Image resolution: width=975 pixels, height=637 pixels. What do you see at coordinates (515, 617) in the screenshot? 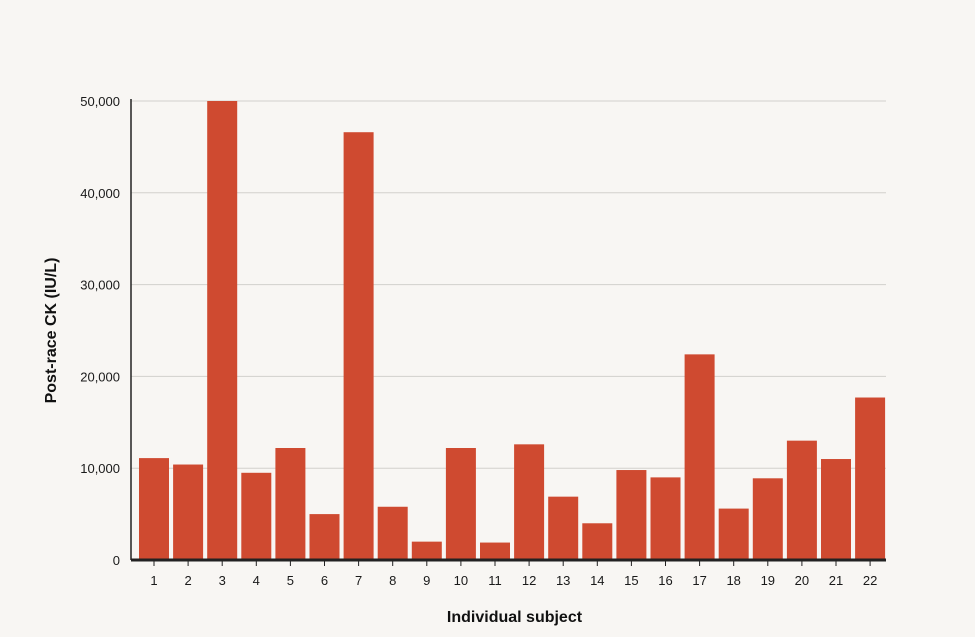
I see `x-axis-title: Individual subject` at bounding box center [515, 617].